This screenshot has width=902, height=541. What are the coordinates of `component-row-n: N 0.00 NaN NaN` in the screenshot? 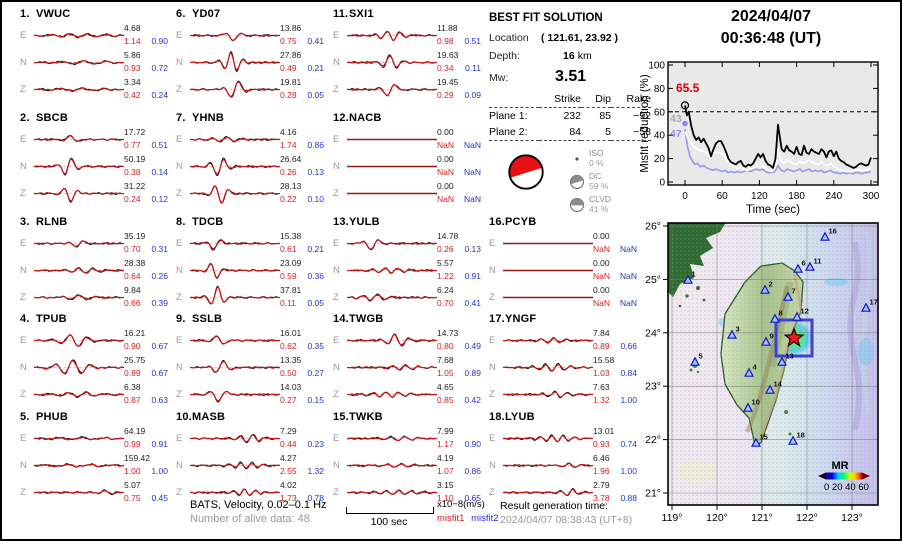 It's located at (409, 166).